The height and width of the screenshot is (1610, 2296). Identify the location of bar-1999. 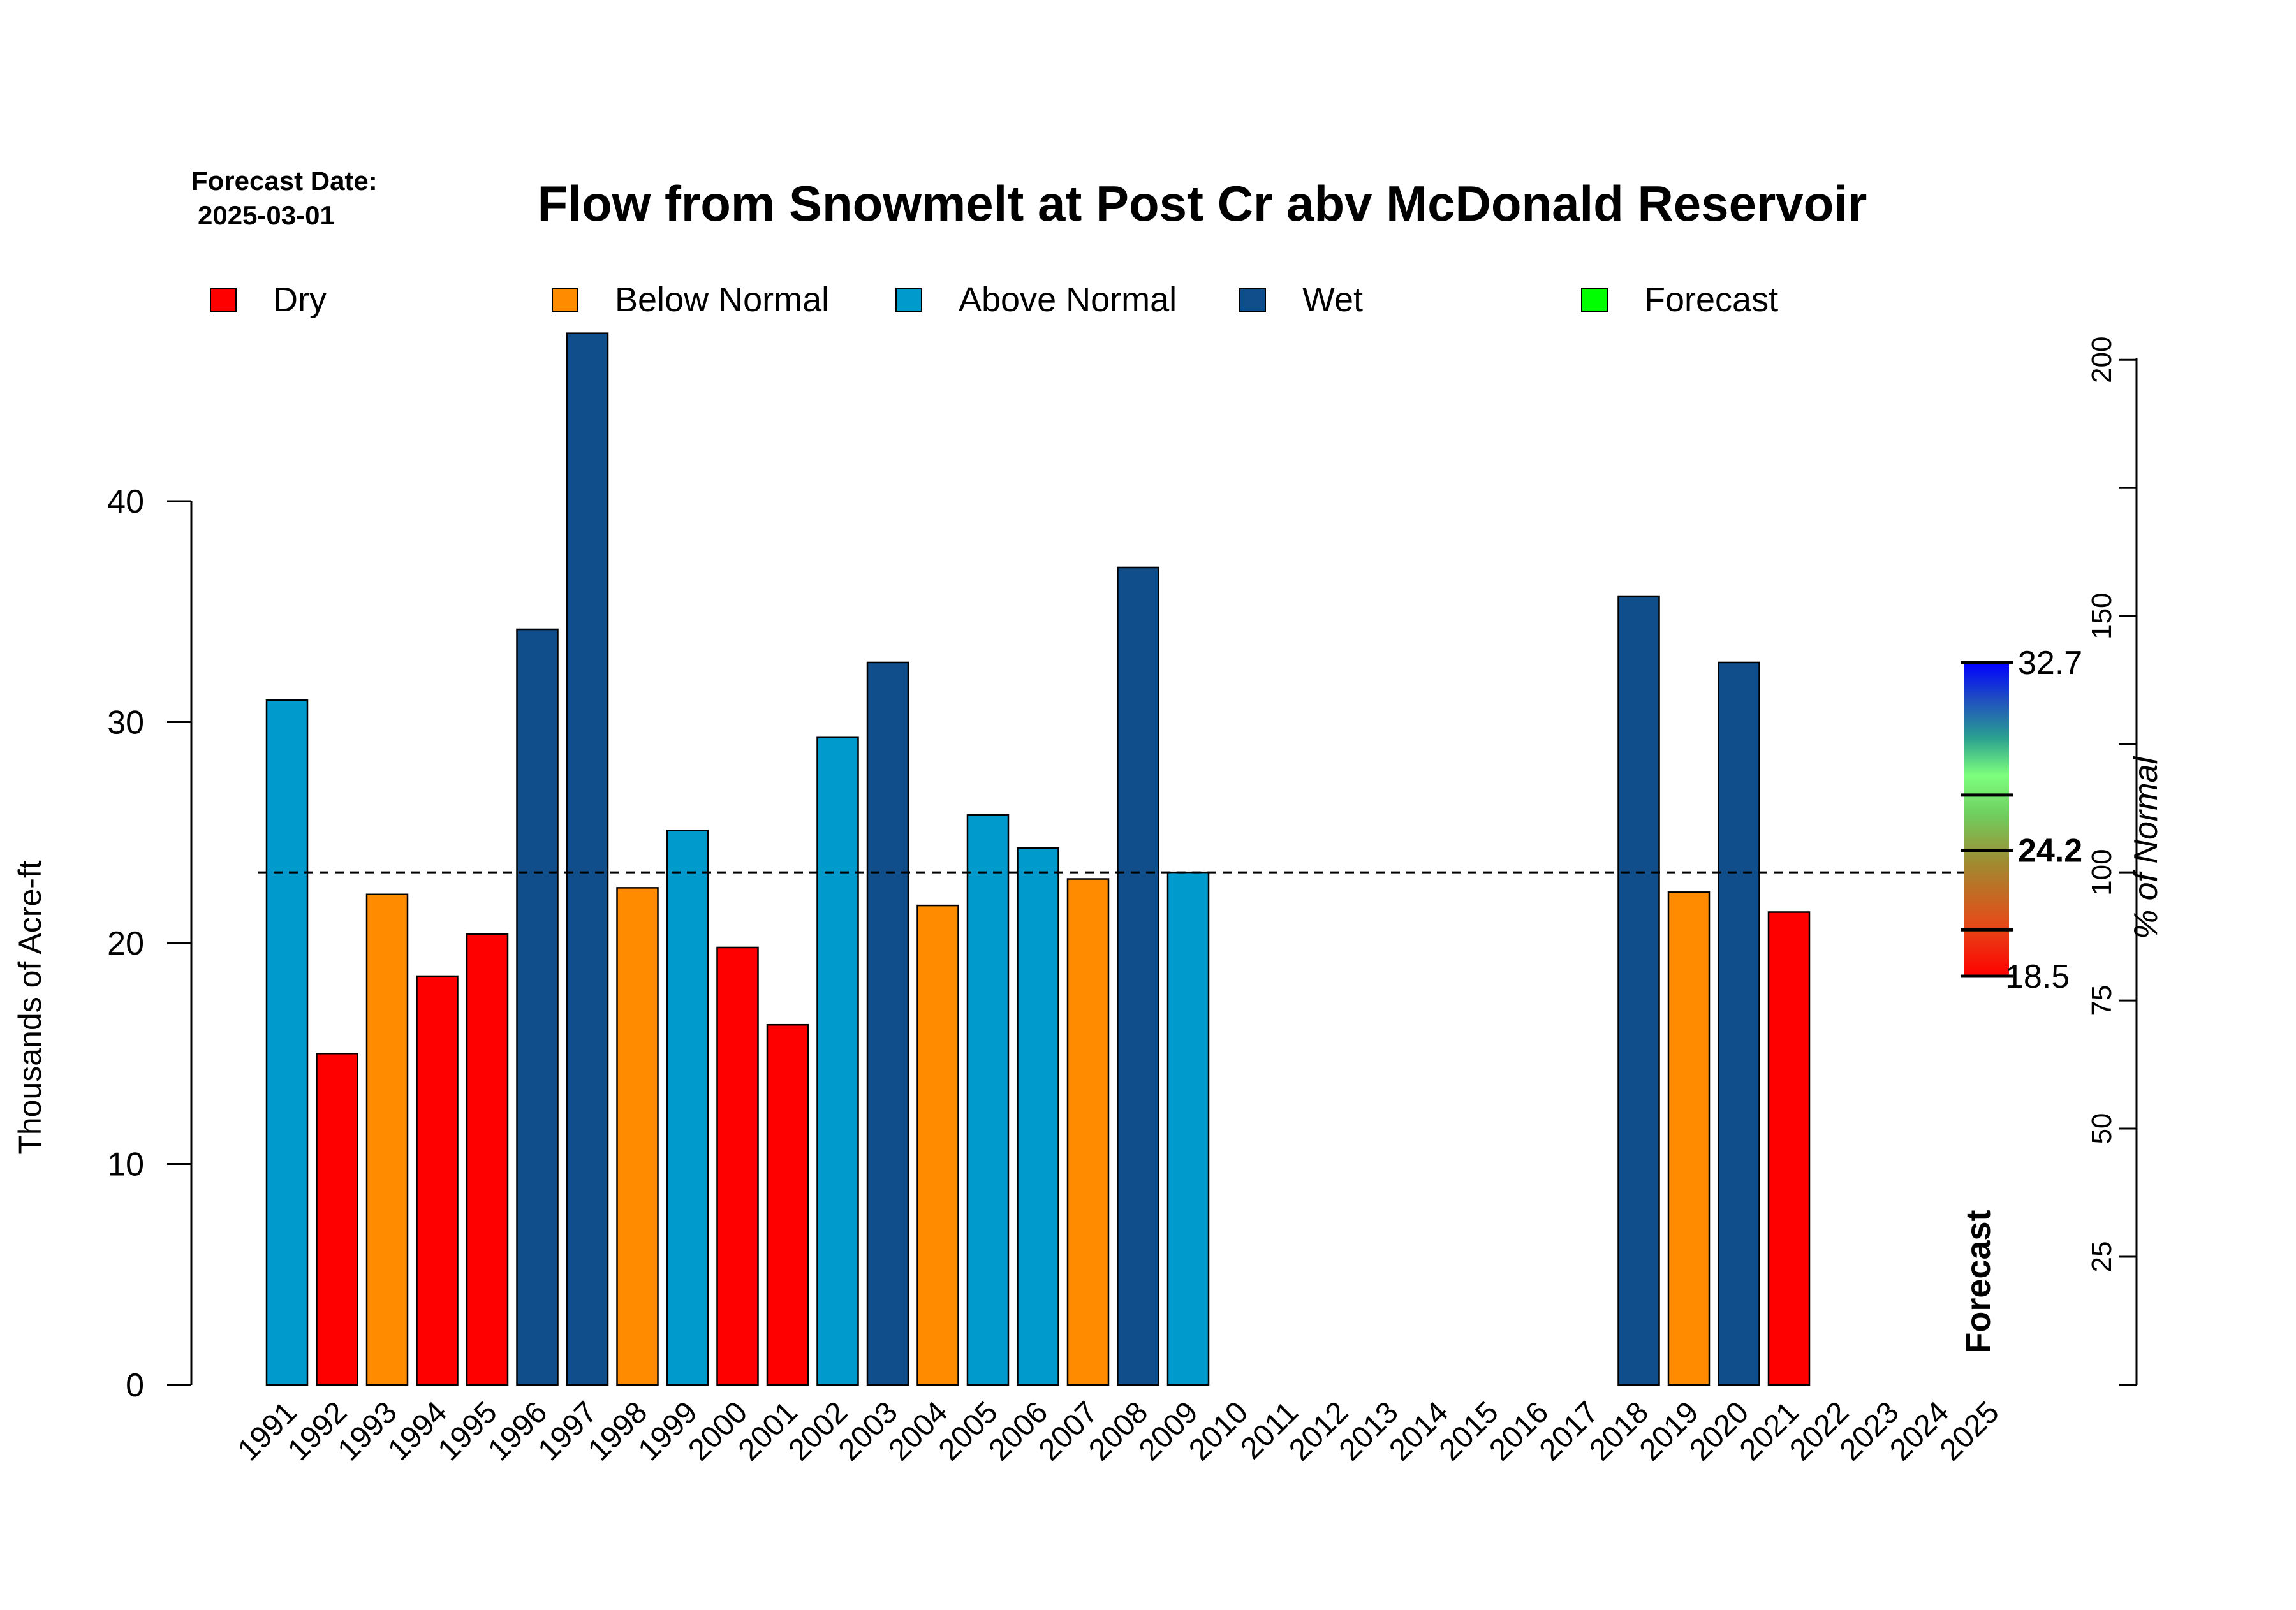
(687, 1108).